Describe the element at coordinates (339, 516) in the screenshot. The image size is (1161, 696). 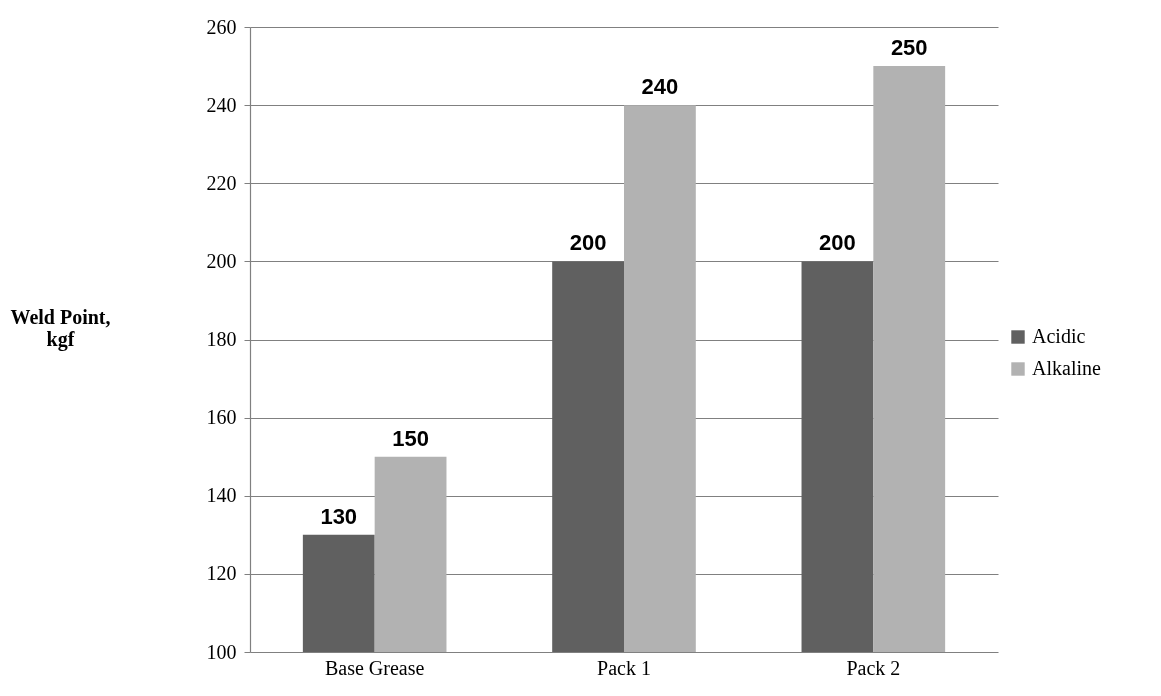
I see `data-label: 130` at that location.